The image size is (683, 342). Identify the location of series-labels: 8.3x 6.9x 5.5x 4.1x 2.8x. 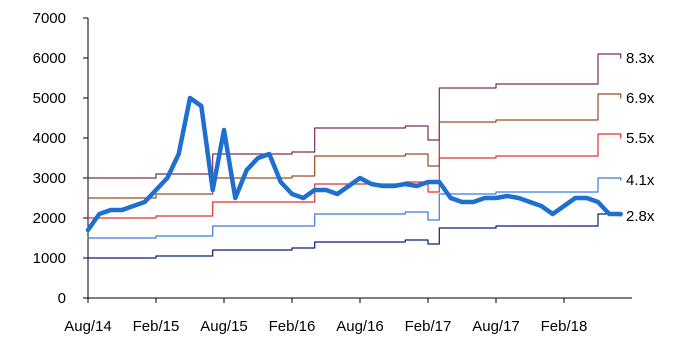
(640, 137).